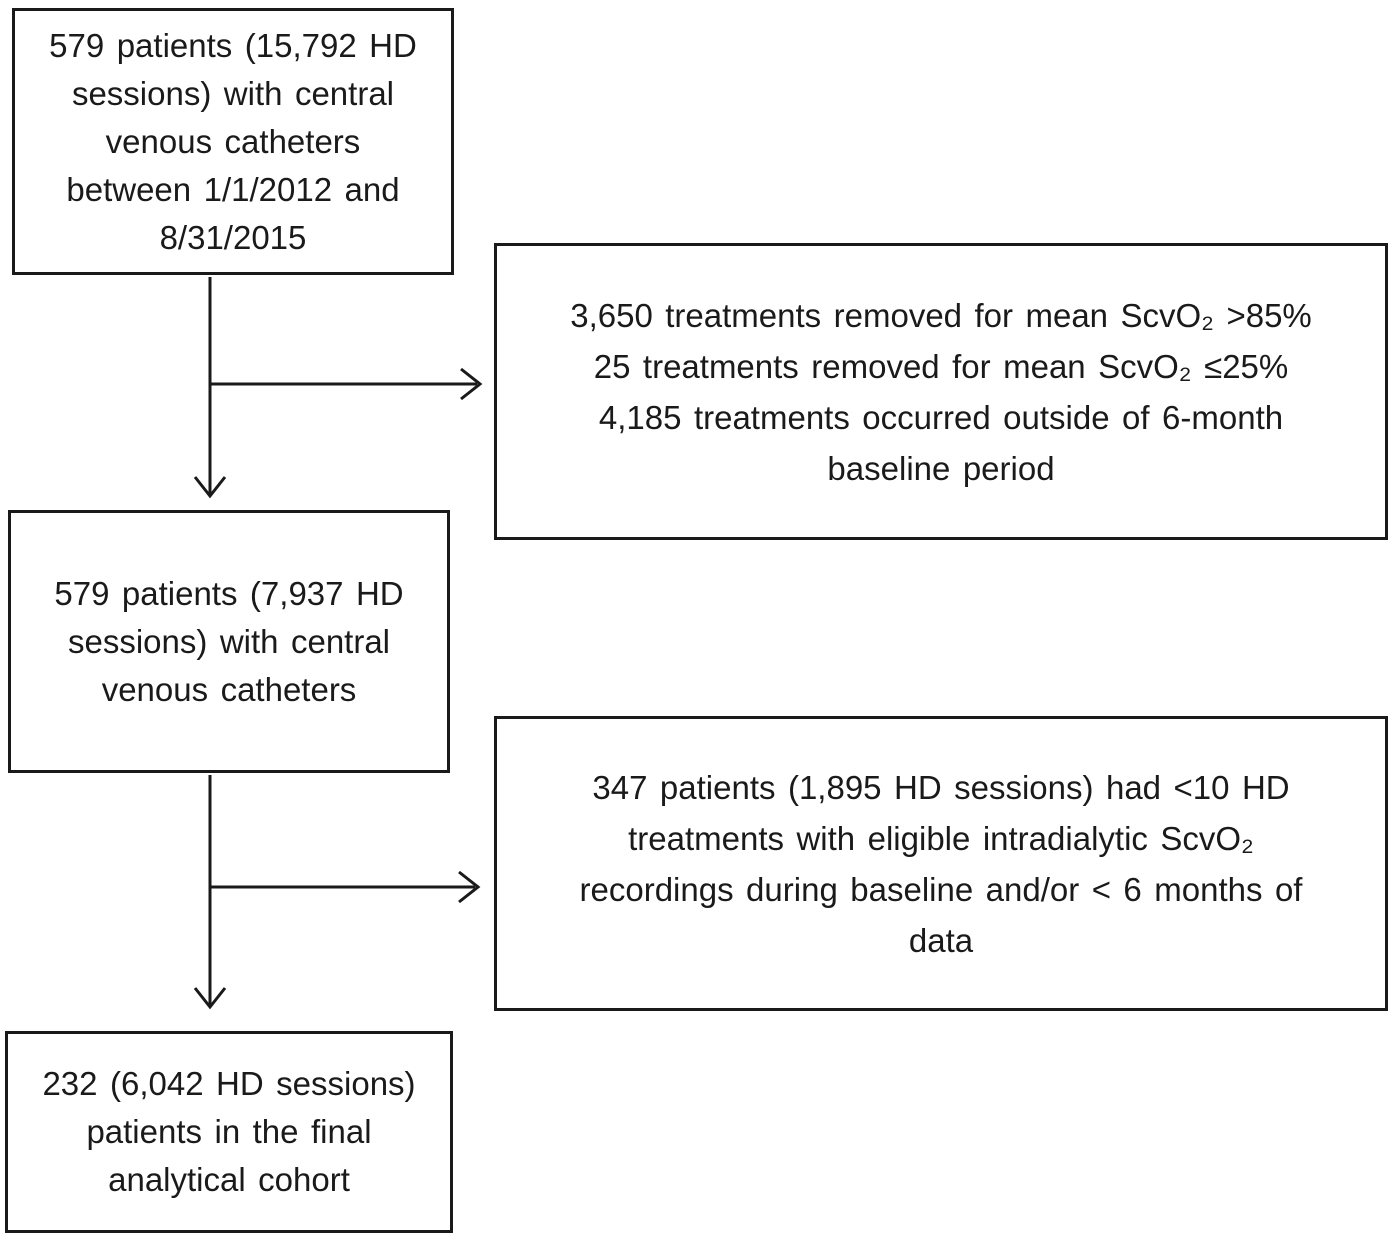  Describe the element at coordinates (347, 384) in the screenshot. I see `arrow-branch-excluded-treatments` at that location.